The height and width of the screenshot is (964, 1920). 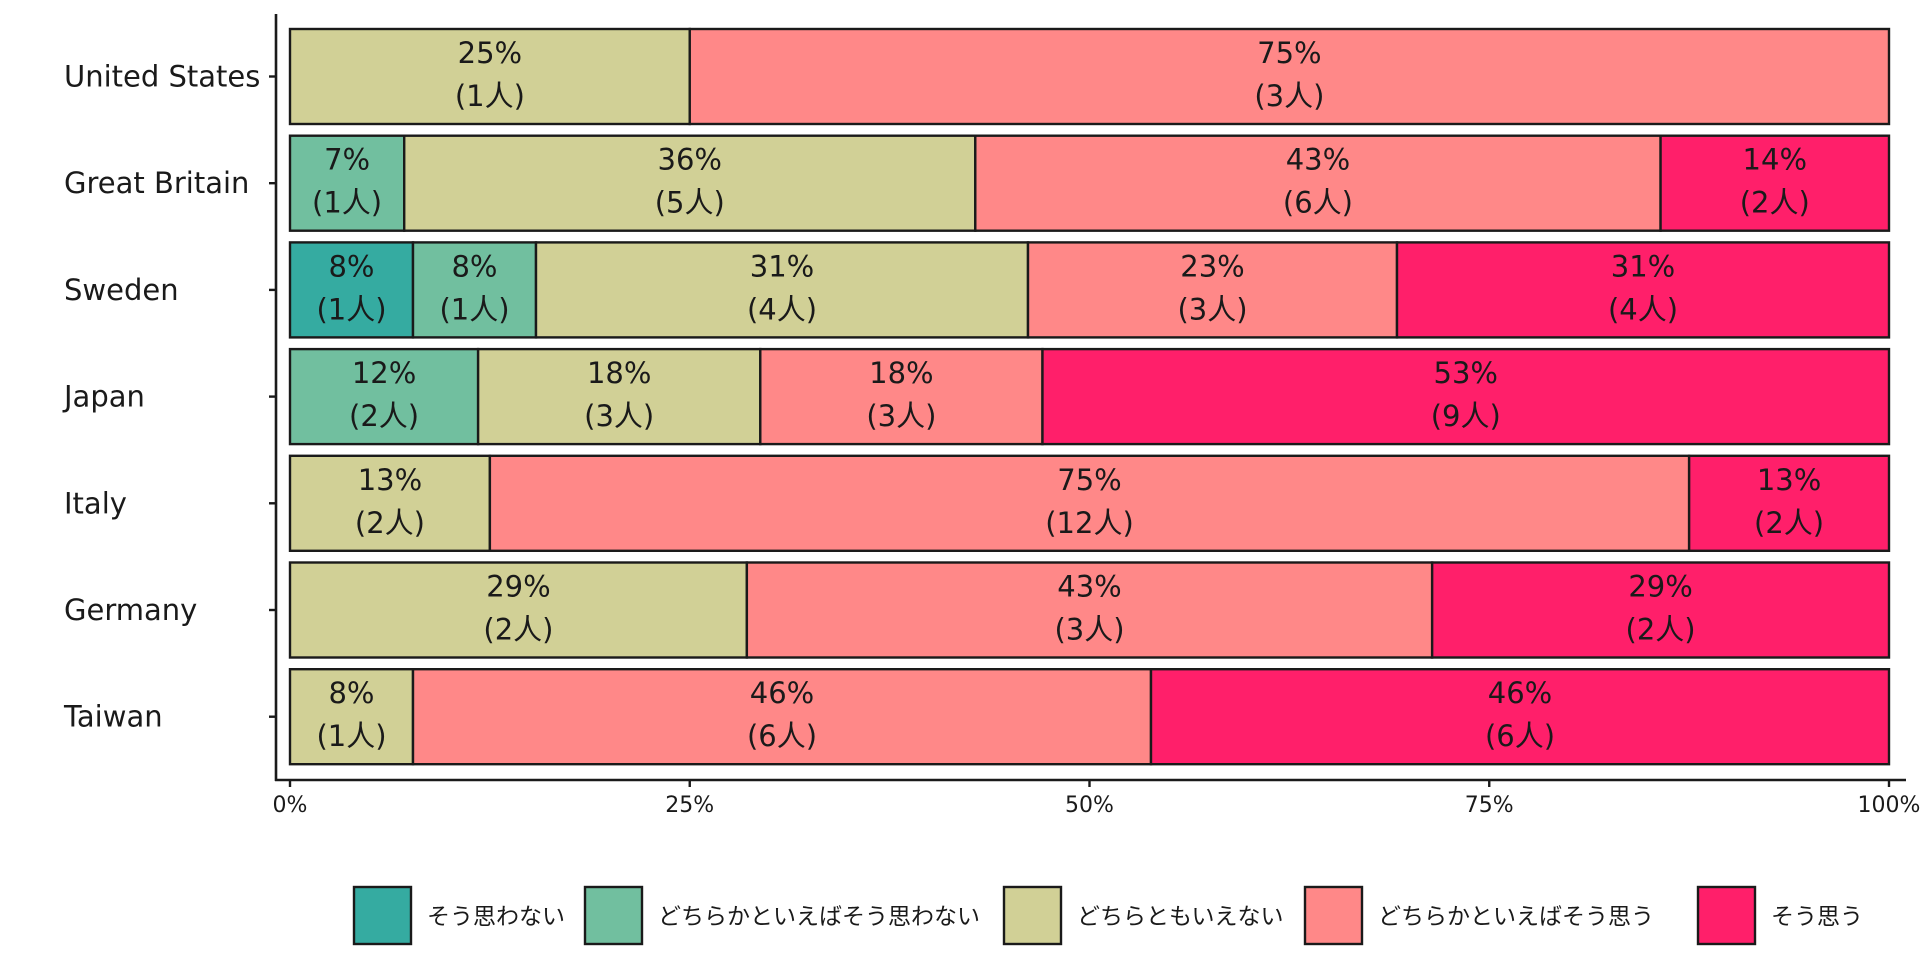 What do you see at coordinates (113, 717) in the screenshot?
I see `category-label: Taiwan` at bounding box center [113, 717].